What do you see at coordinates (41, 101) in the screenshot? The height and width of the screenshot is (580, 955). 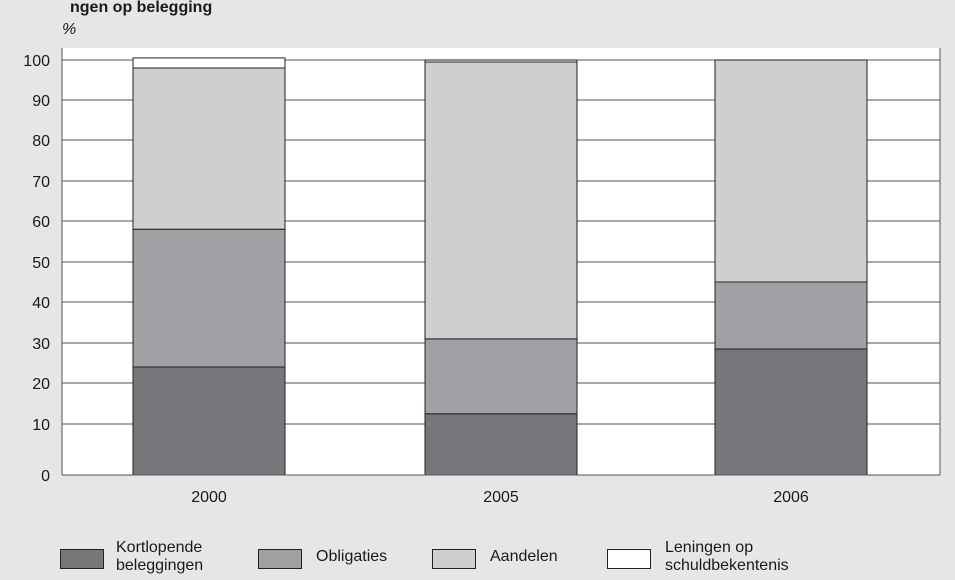 I see `y-tick-label: 90` at bounding box center [41, 101].